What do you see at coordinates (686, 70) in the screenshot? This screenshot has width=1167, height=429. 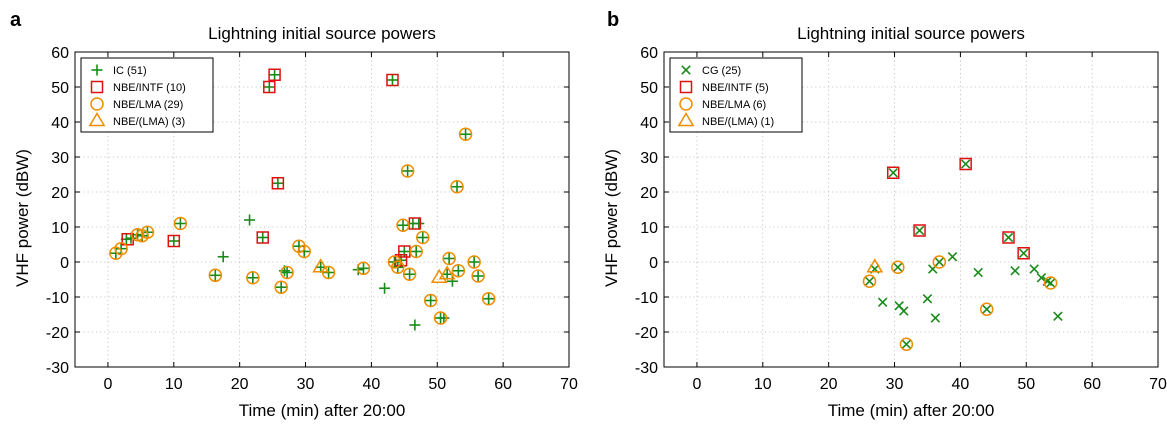 I see `legend-marker-x` at bounding box center [686, 70].